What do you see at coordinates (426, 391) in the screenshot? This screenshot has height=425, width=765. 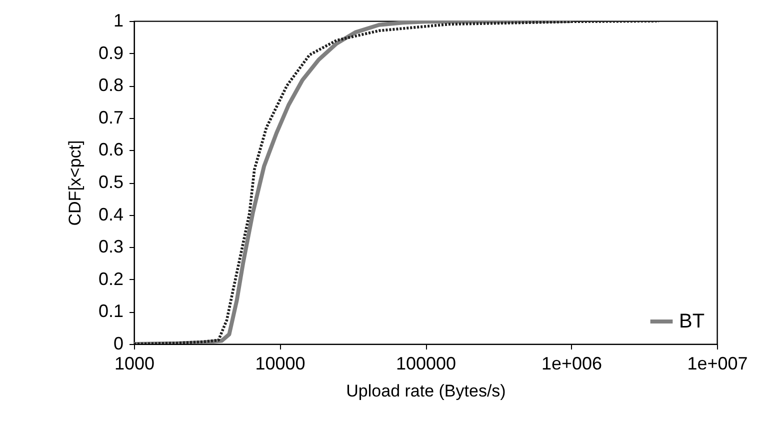 I see `x-axis-title: Upload rate (Bytes/s)` at bounding box center [426, 391].